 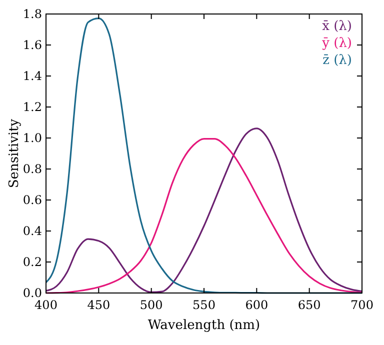 What do you see at coordinates (32, 169) in the screenshot?
I see `y-tick-label: 0.8` at bounding box center [32, 169].